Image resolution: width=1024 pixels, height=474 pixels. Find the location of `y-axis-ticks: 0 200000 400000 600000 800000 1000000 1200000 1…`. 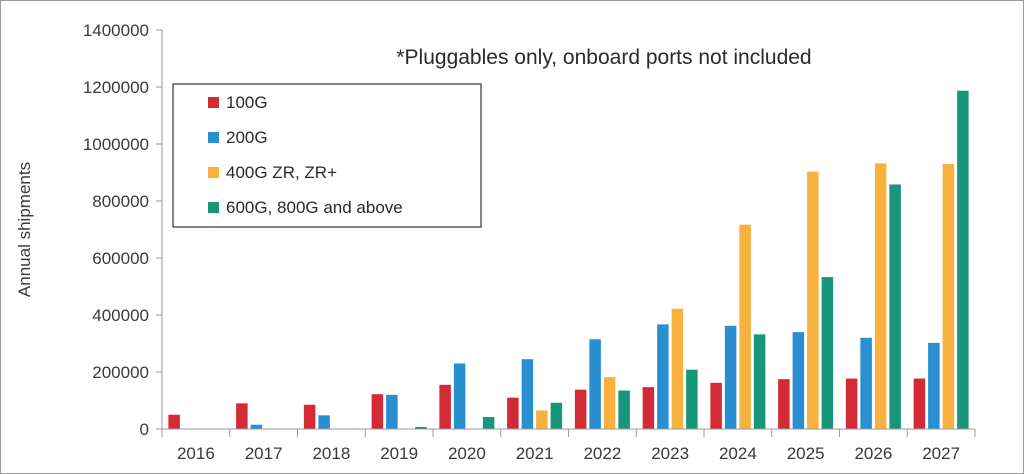

y-axis-ticks: 0 200000 400000 600000 800000 1000000 1200000 1… is located at coordinates (116, 230).